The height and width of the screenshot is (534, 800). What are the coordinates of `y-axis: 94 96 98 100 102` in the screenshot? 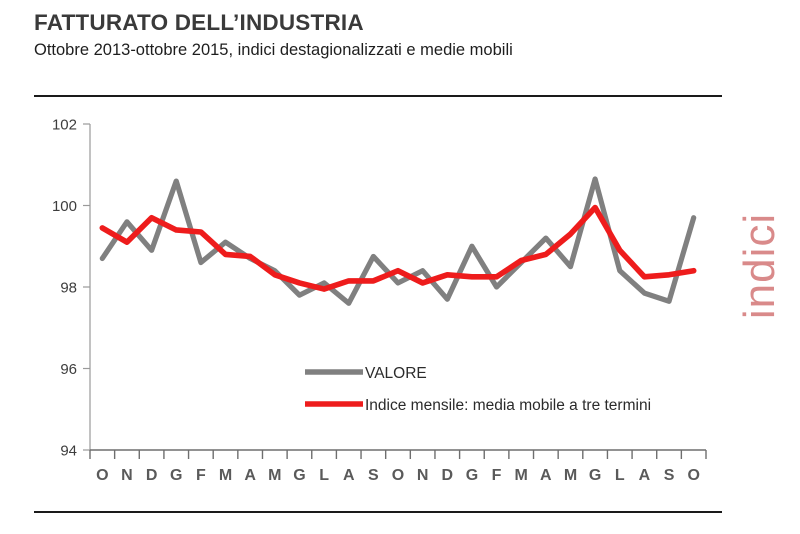 It's located at (71, 288).